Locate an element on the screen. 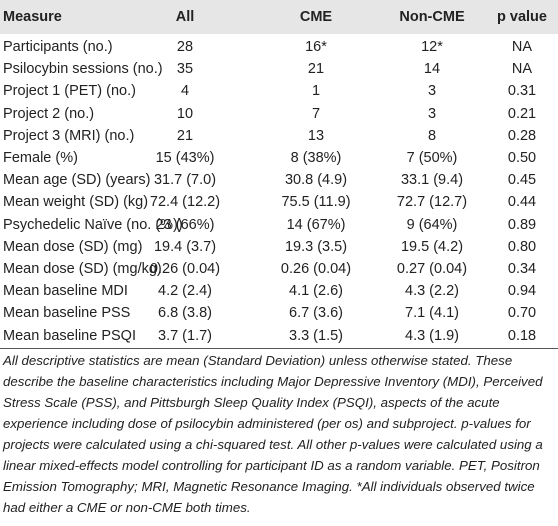 The image size is (558, 526). cell: 0.31 is located at coordinates (522, 91).